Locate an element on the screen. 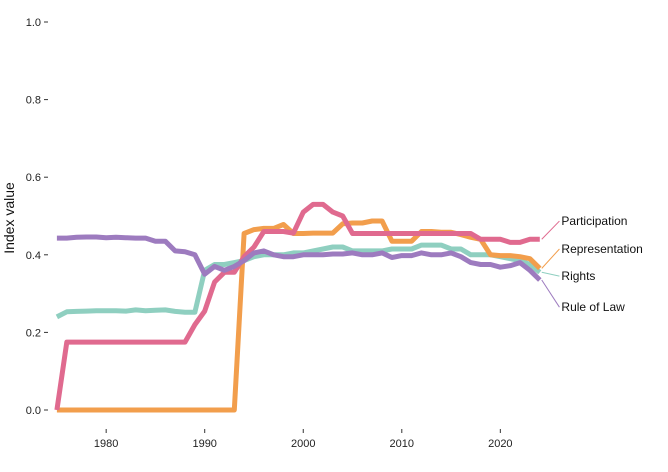 The height and width of the screenshot is (472, 668). series-connector-representation is located at coordinates (550, 258).